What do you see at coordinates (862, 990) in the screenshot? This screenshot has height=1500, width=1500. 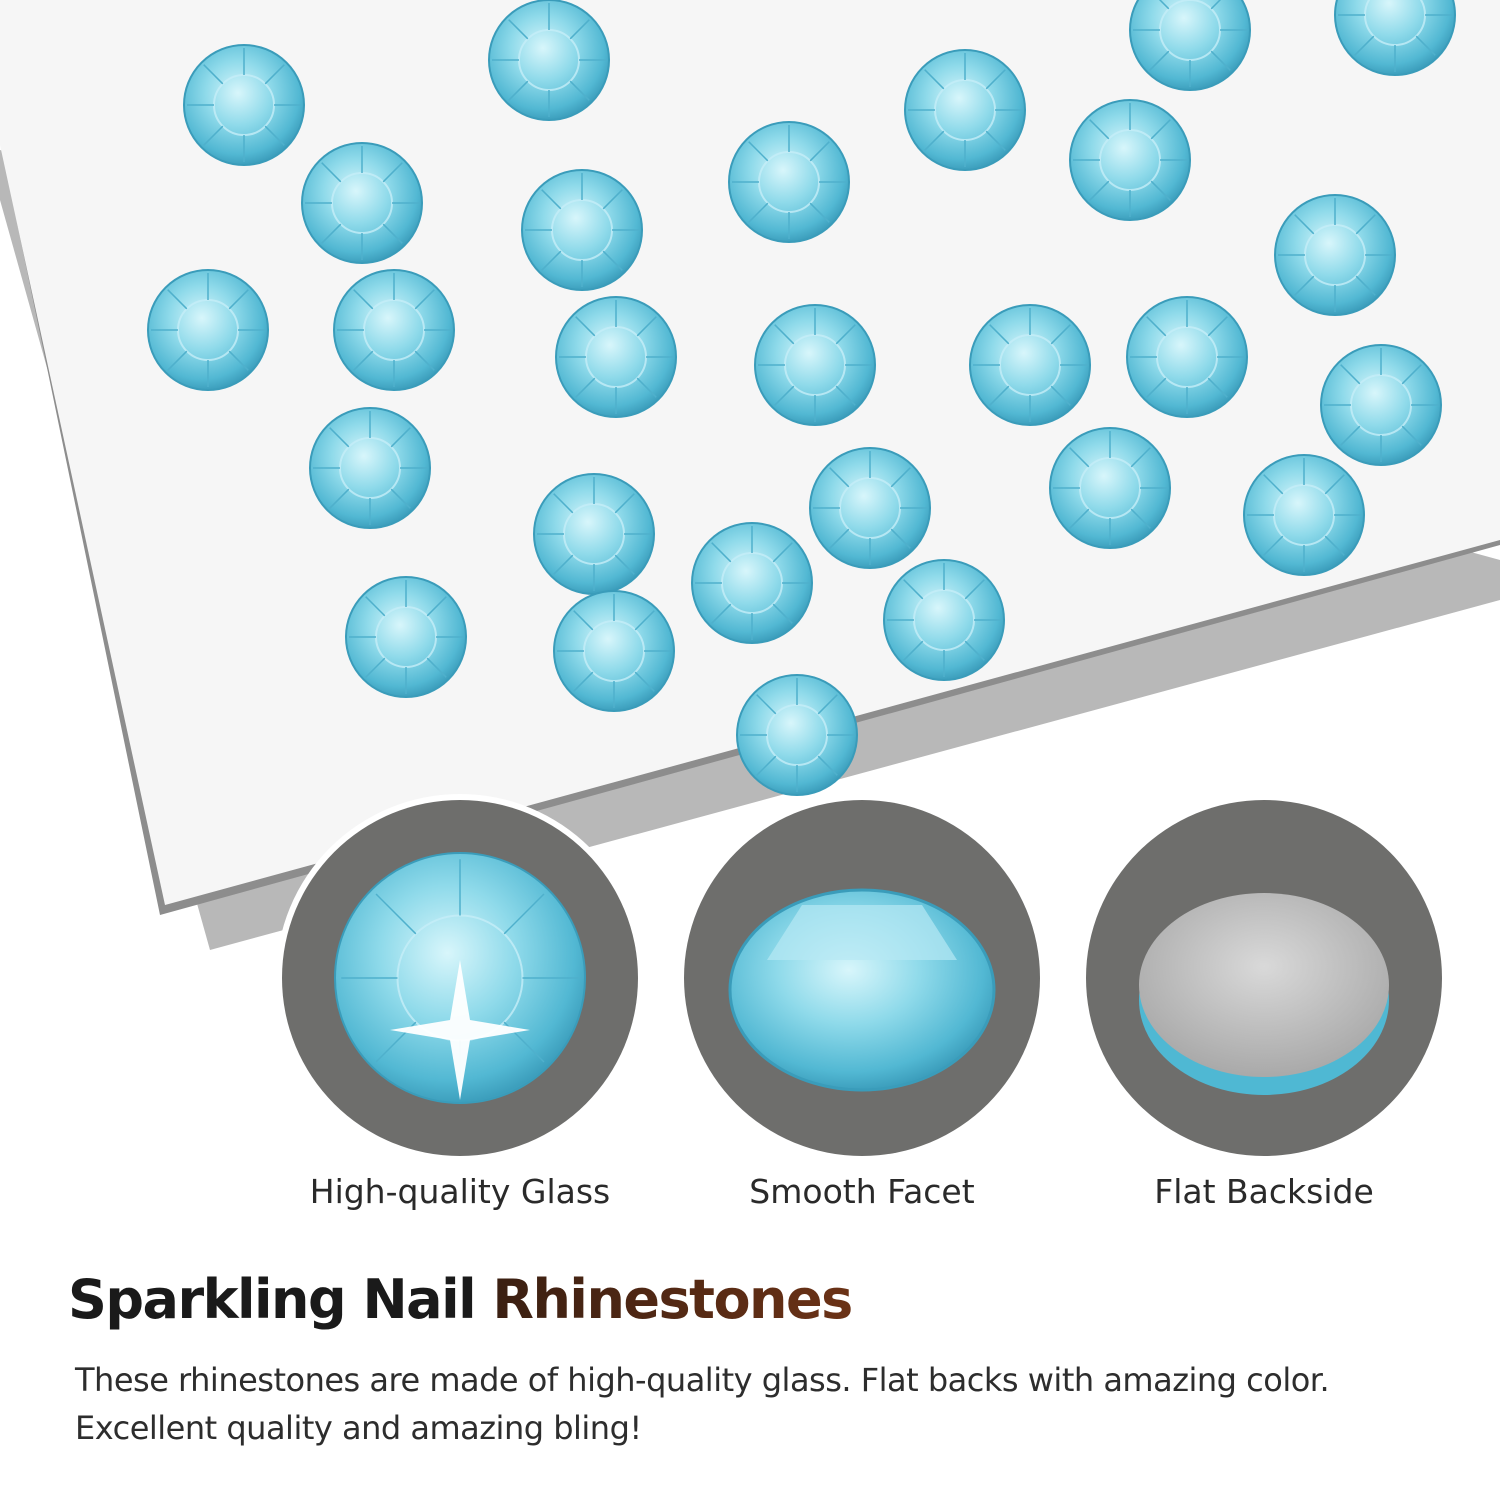 I see `gem-side-icon` at bounding box center [862, 990].